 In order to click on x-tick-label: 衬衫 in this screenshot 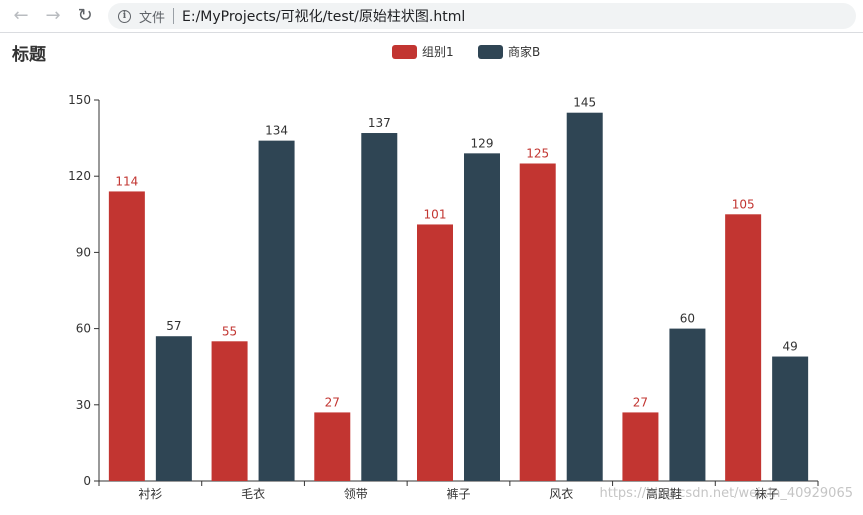, I will do `click(150, 494)`.